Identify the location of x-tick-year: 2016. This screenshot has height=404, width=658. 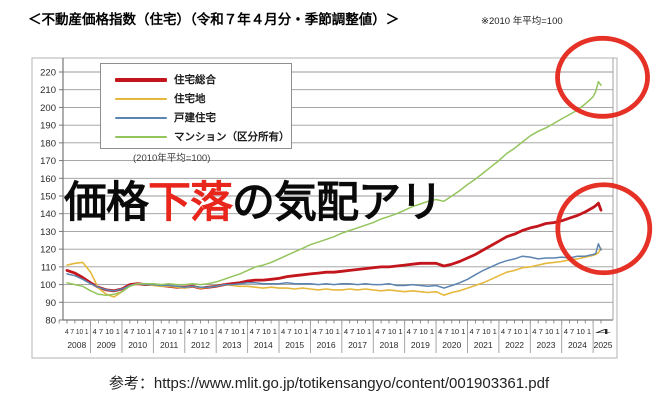
(326, 345).